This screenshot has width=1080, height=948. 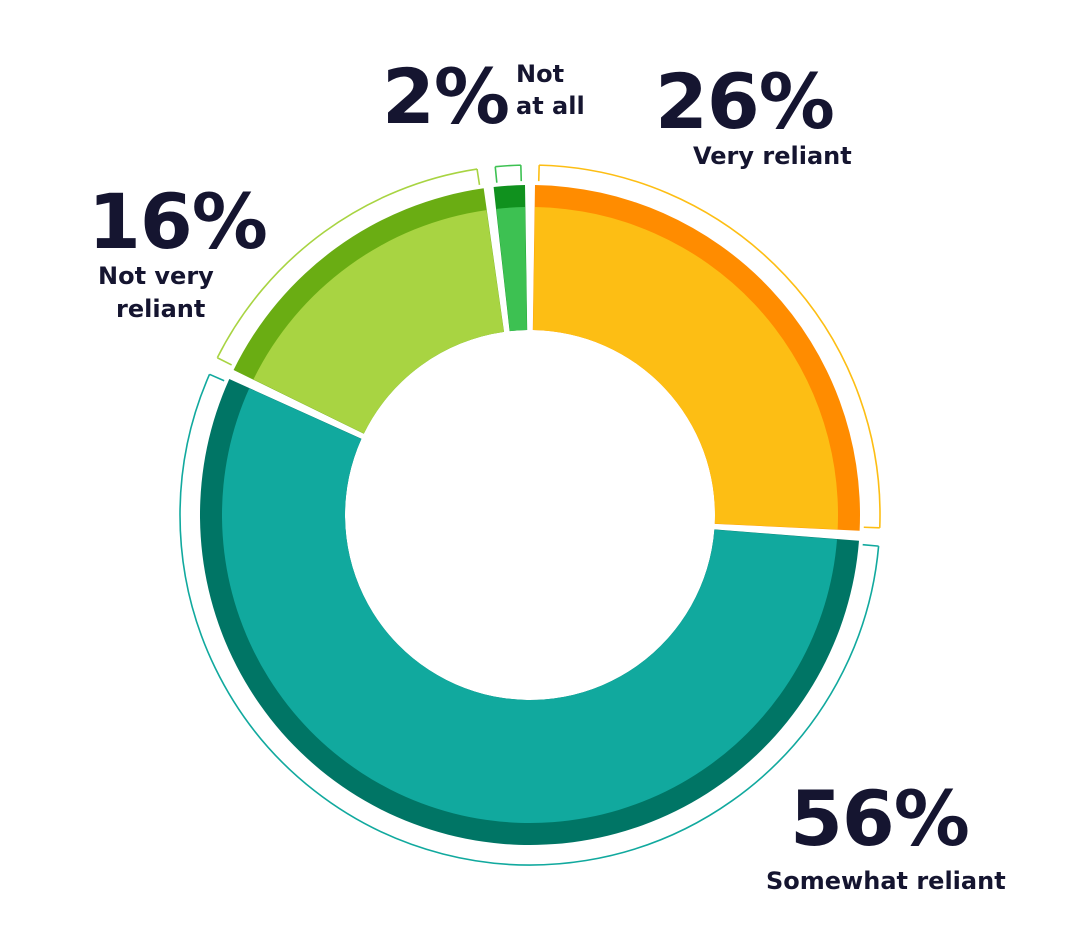 I want to click on not-very-reliant-percent: 16%, so click(x=177, y=221).